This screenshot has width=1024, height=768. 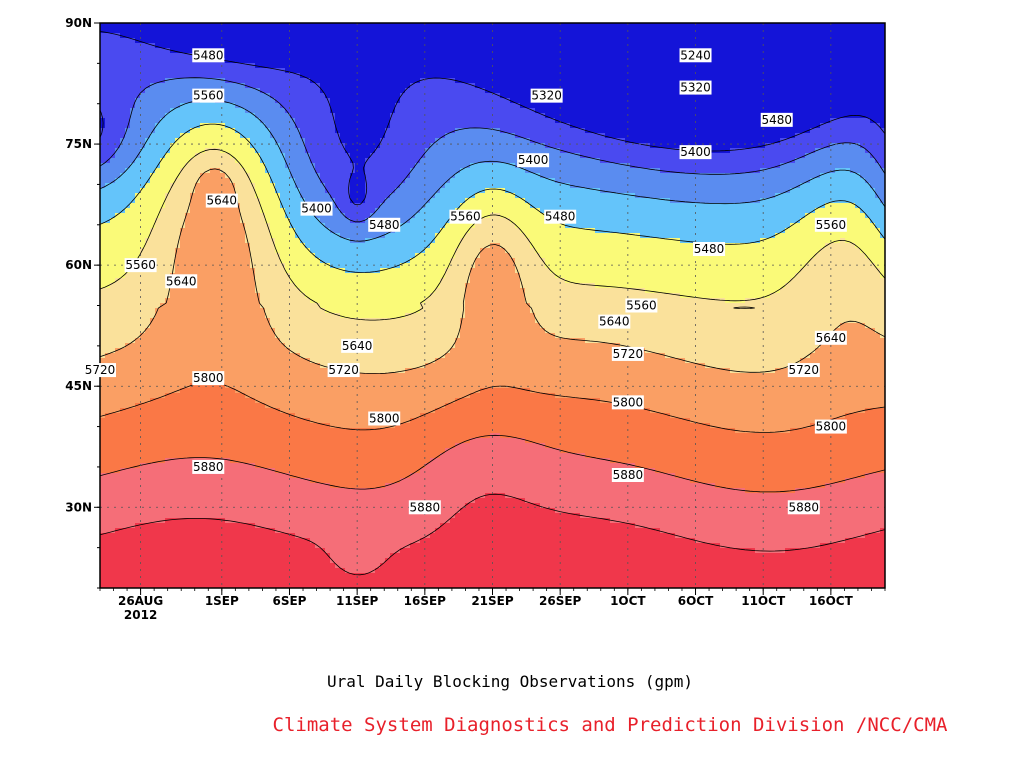 I want to click on x-tick-label: 21SEP, so click(x=492, y=601).